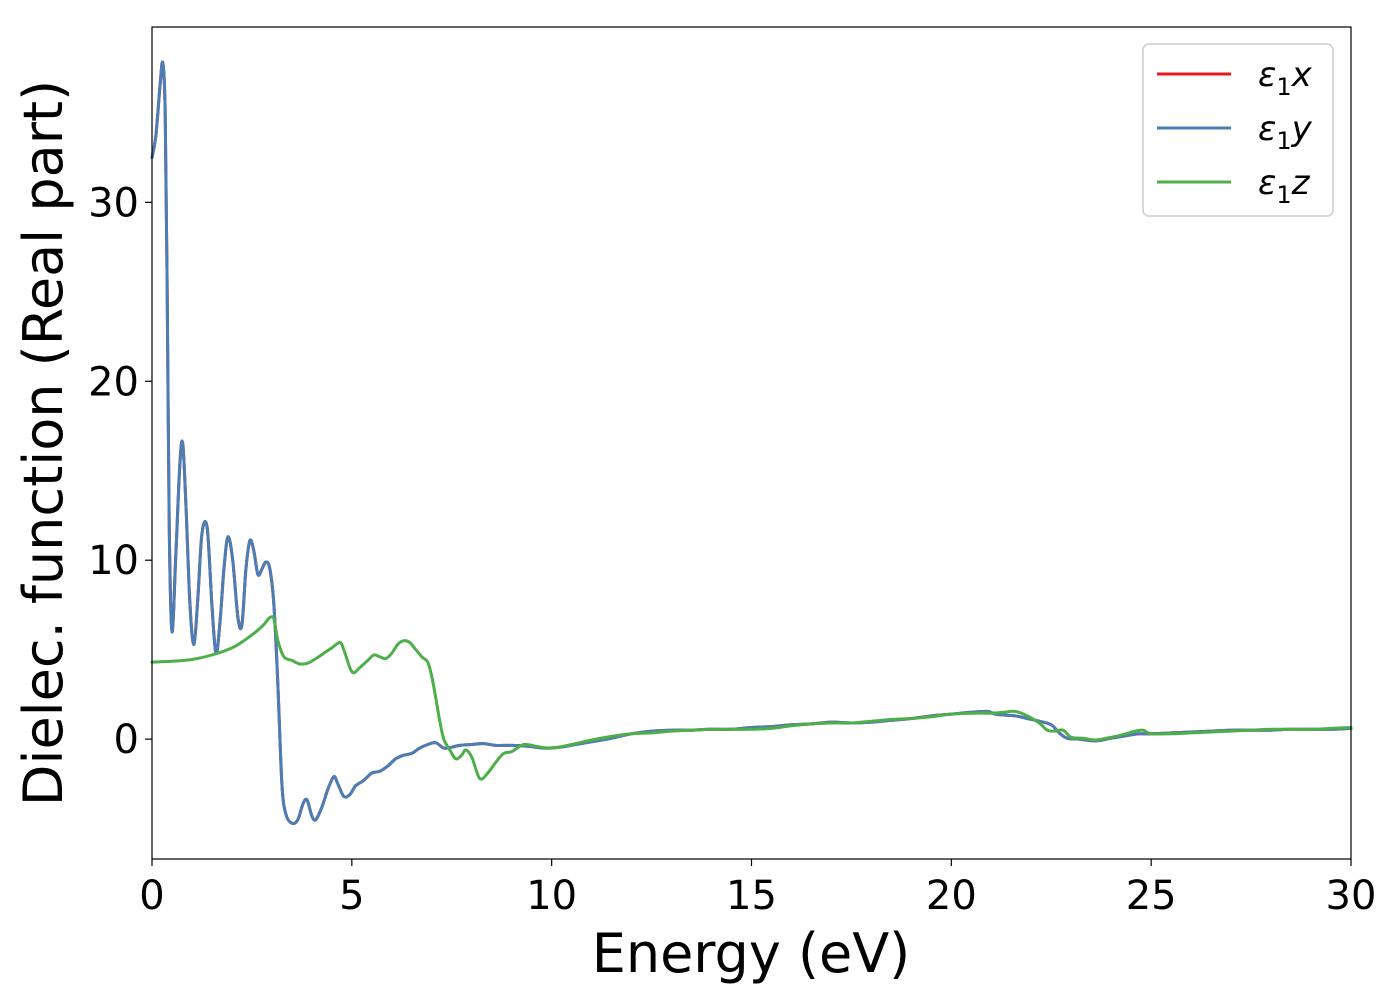 This screenshot has width=1400, height=1000. Describe the element at coordinates (1302, 75) in the screenshot. I see `legend-label-variable: x` at that location.